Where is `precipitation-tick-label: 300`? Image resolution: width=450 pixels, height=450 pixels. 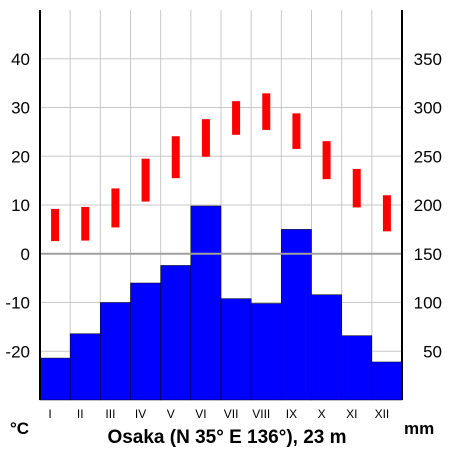
precipitation-tick-label: 300 is located at coordinates (428, 108).